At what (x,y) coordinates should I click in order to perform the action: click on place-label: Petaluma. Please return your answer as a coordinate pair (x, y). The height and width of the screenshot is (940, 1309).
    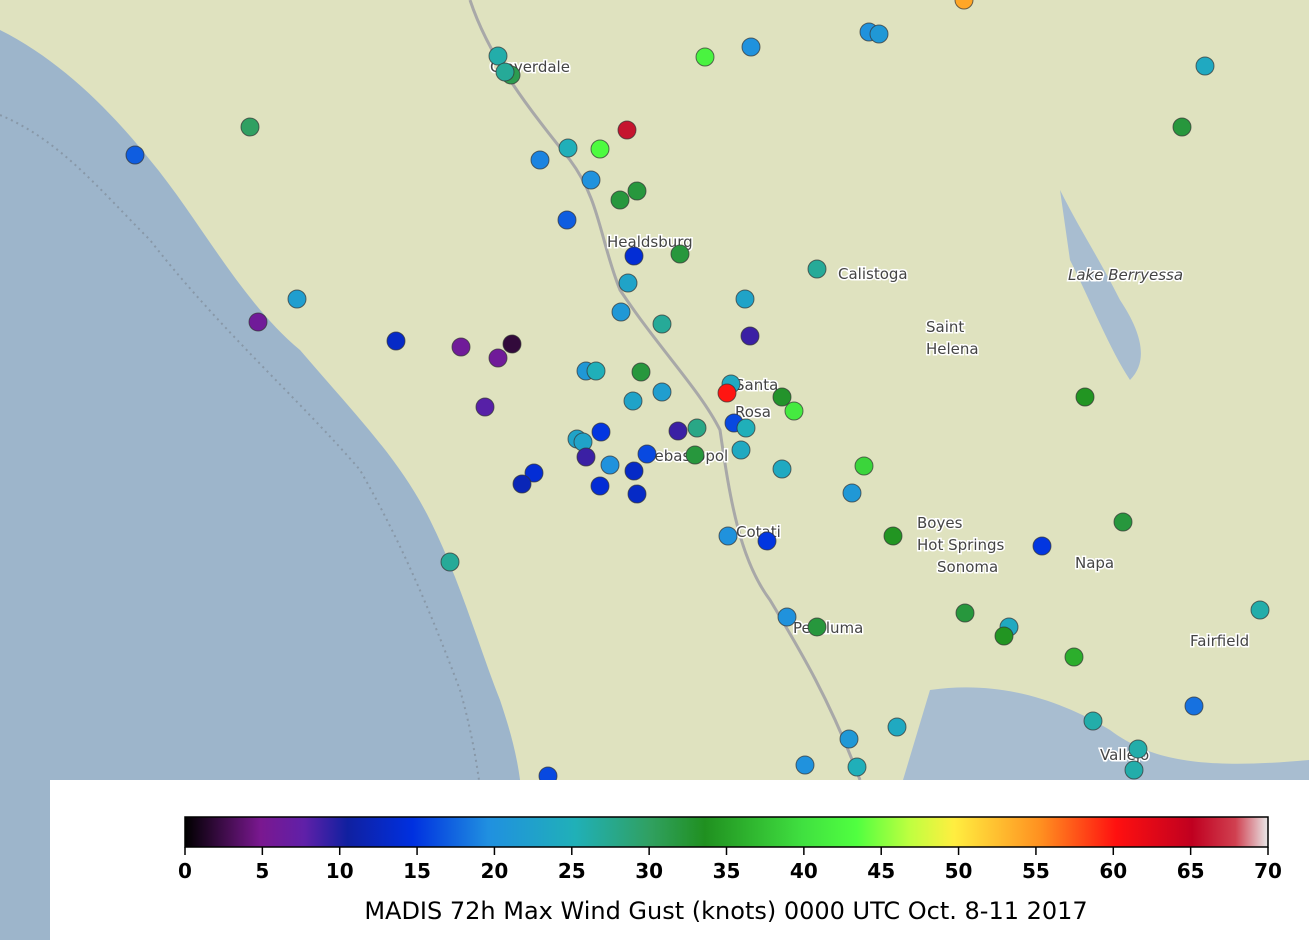
    Looking at the image, I should click on (828, 628).